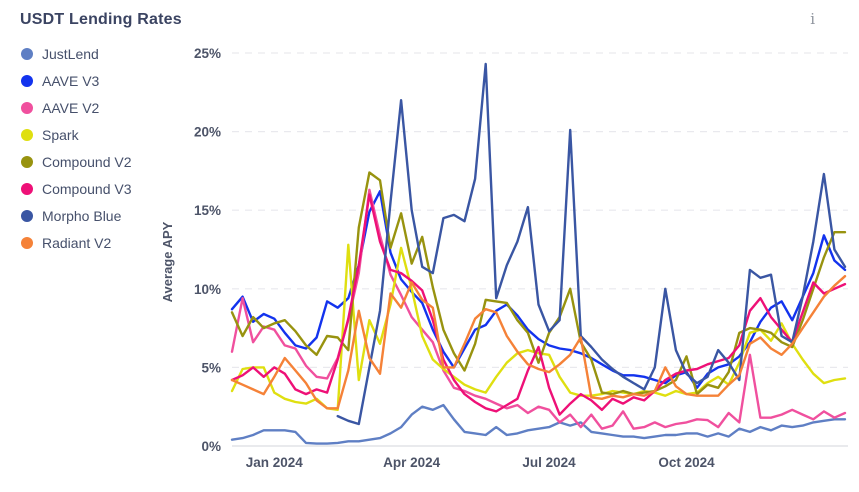  What do you see at coordinates (71, 107) in the screenshot?
I see `legend-label: AAVE V2` at bounding box center [71, 107].